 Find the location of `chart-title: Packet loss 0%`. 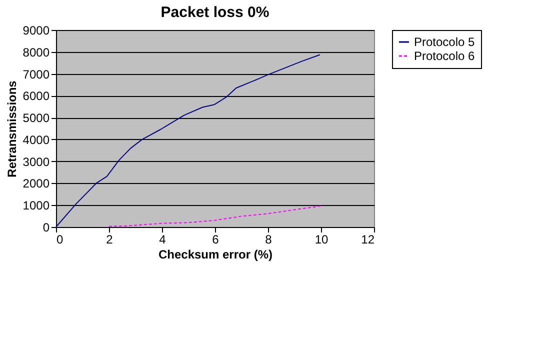

chart-title: Packet loss 0% is located at coordinates (215, 12).